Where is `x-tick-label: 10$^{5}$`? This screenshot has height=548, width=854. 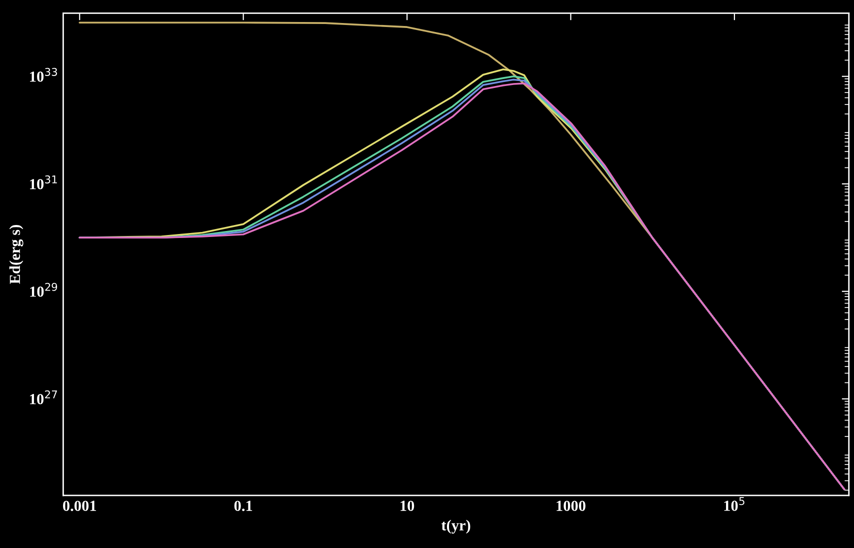 x-tick-label: 10$^{5}$ is located at coordinates (734, 504).